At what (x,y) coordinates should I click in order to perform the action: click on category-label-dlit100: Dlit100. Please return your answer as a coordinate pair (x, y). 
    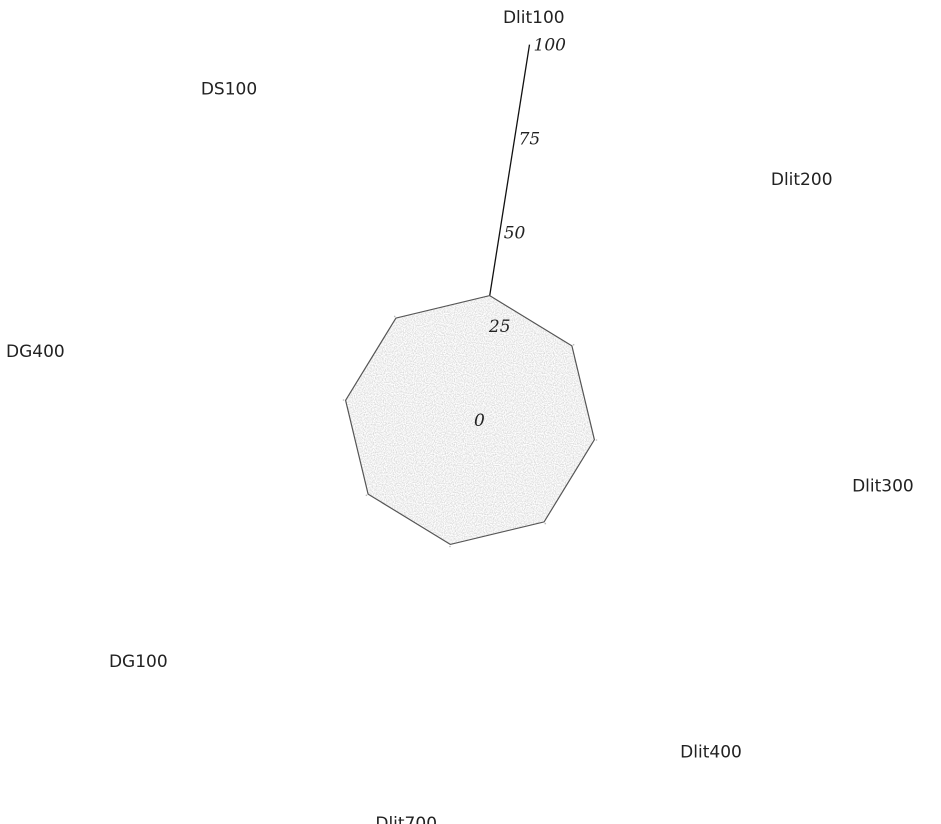
    Looking at the image, I should click on (534, 18).